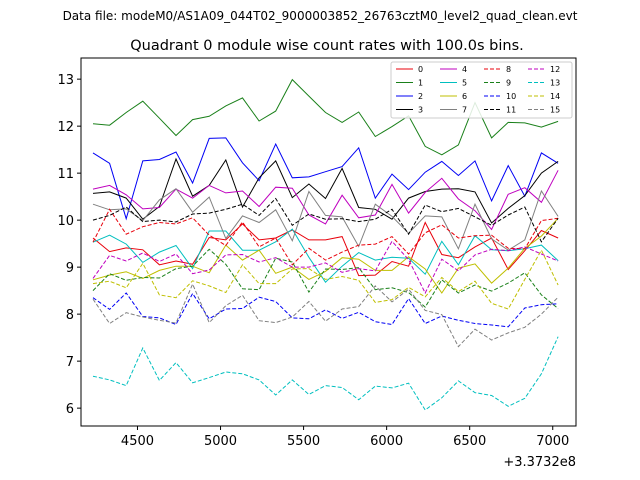 This screenshot has width=640, height=480. What do you see at coordinates (65, 127) in the screenshot?
I see `y-tick-label: 12` at bounding box center [65, 127].